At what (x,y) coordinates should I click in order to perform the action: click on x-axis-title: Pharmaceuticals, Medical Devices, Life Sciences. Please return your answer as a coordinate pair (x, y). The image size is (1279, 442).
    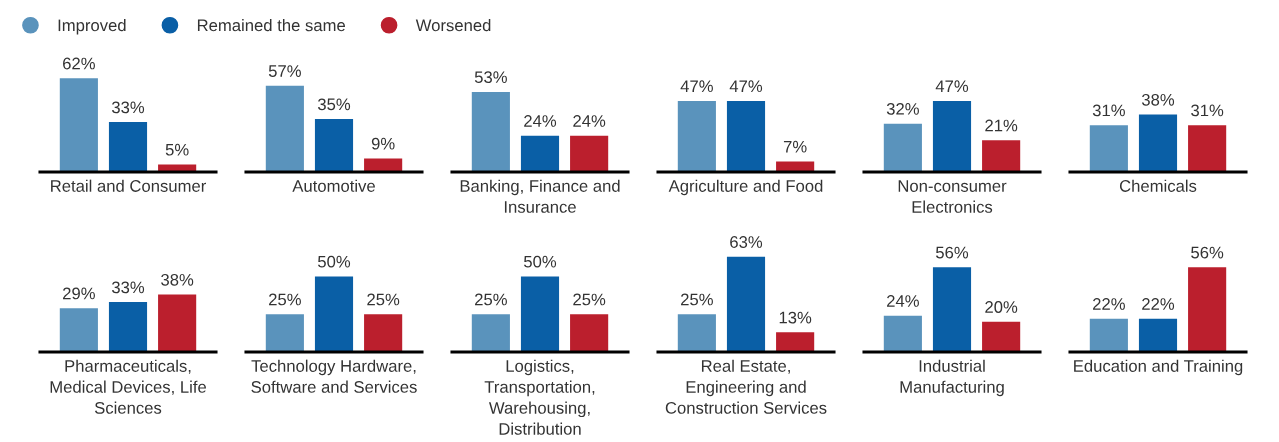
    Looking at the image, I should click on (128, 386).